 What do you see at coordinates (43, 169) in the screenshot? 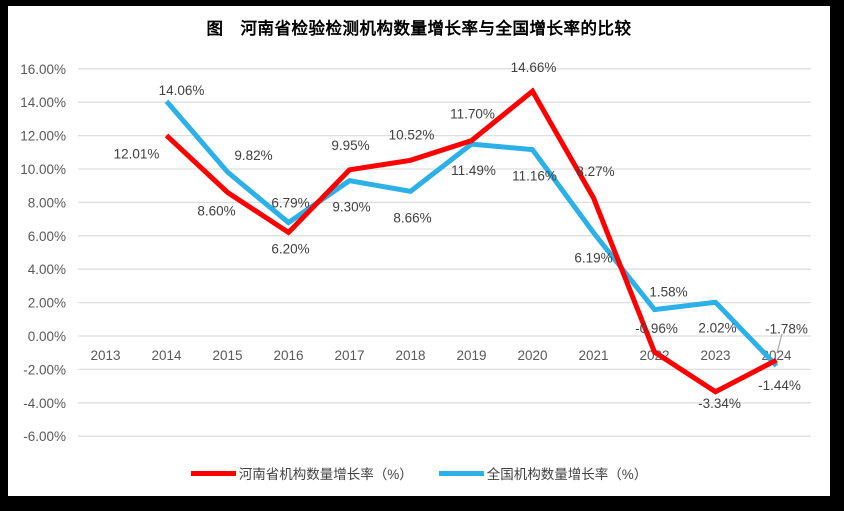
I see `y-axis-tick-label: 10.00%` at bounding box center [43, 169].